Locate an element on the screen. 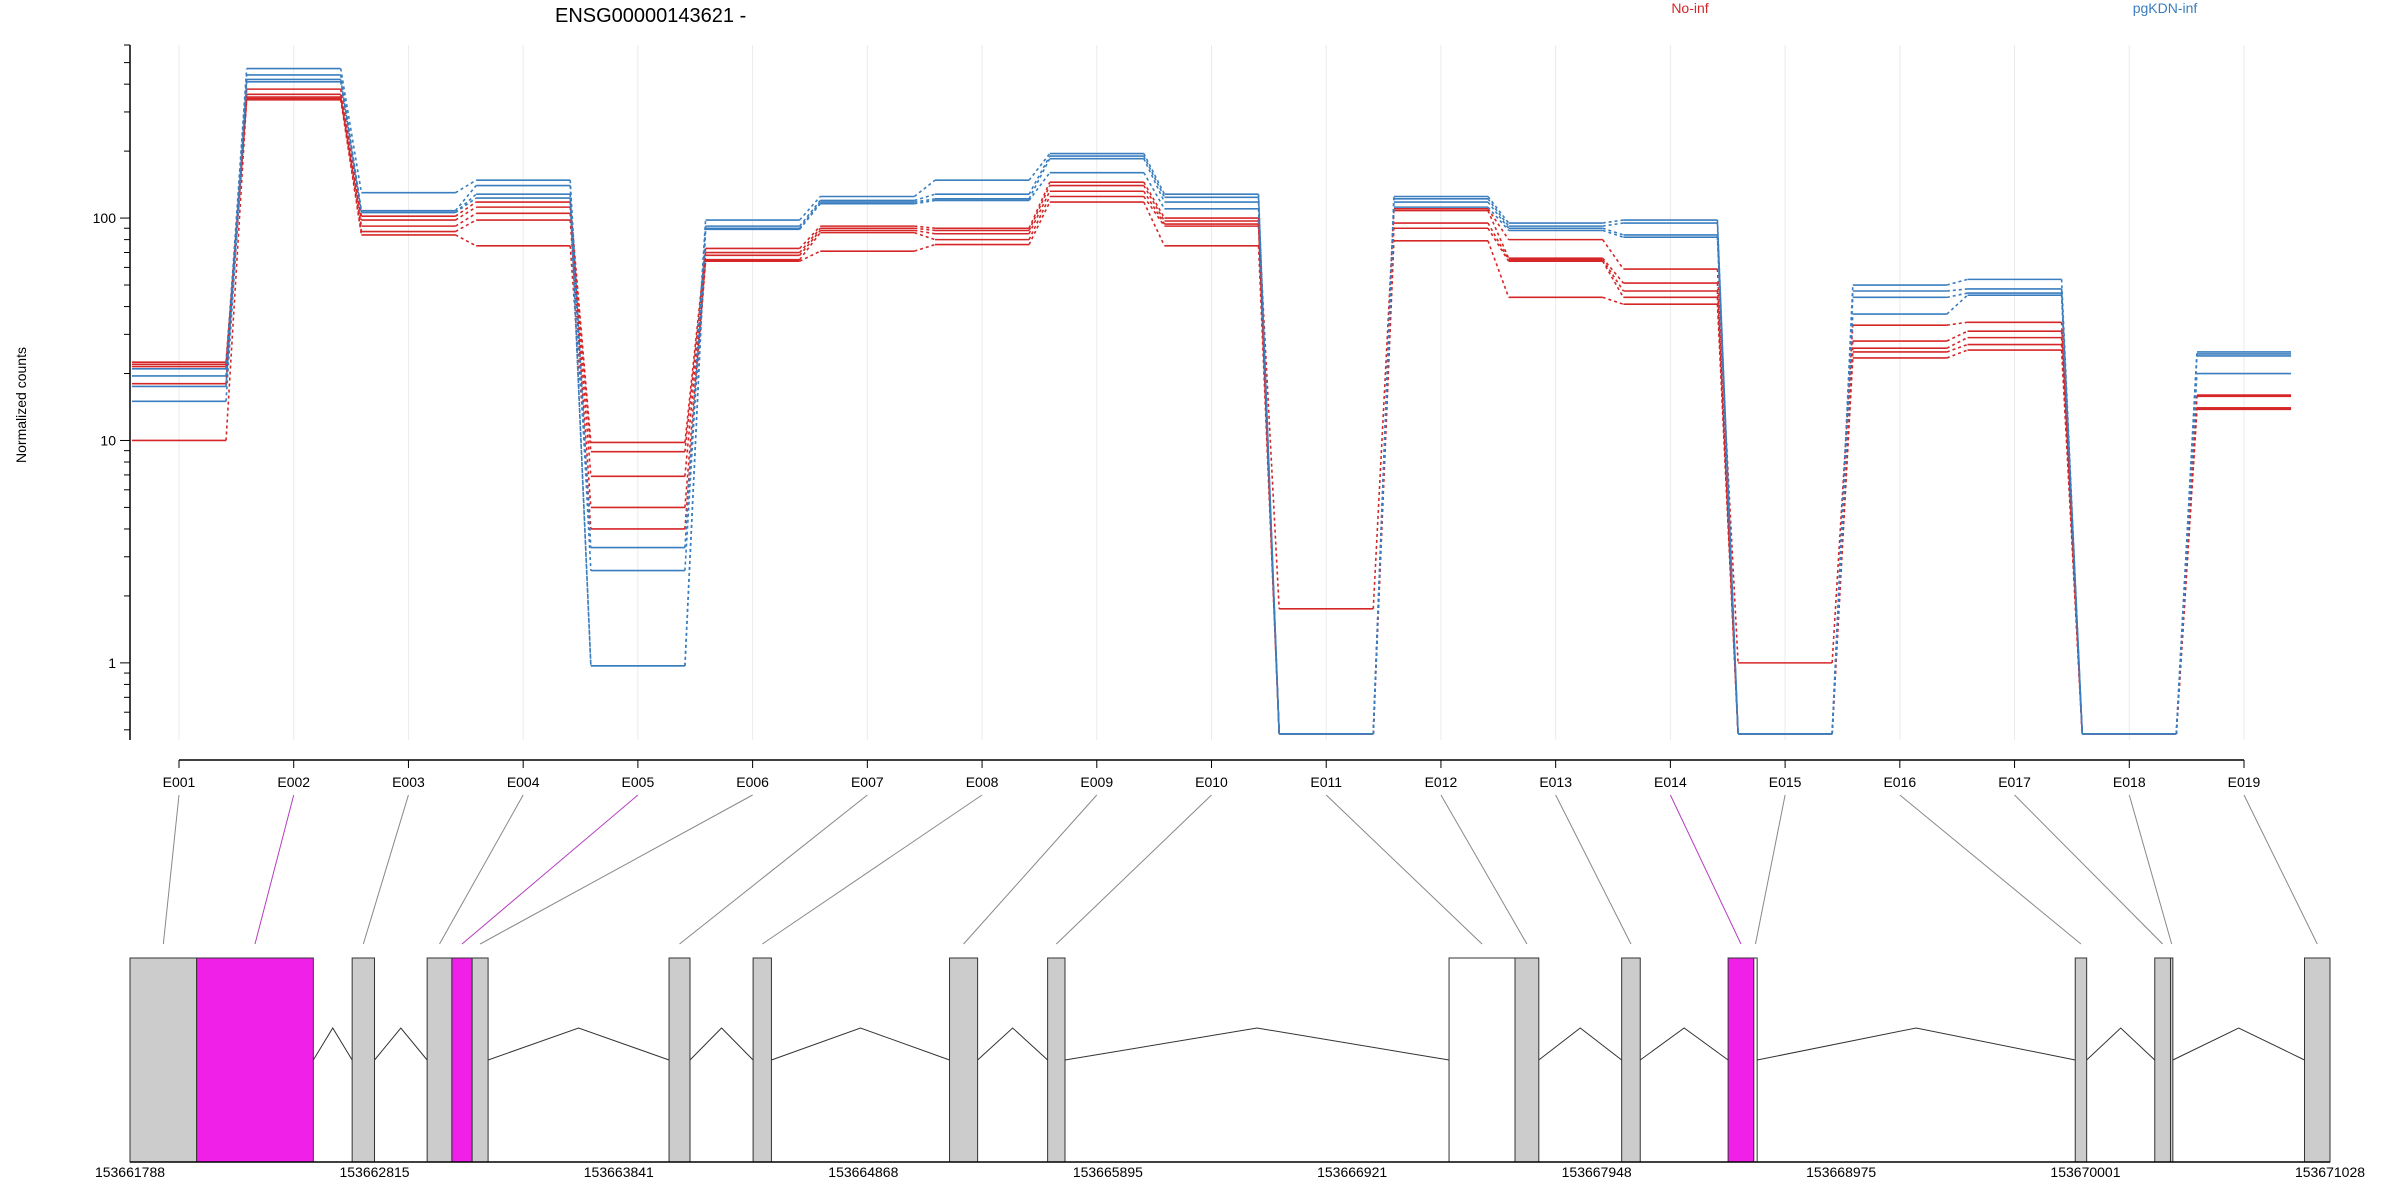 The height and width of the screenshot is (1200, 2400). exon-box-e014 is located at coordinates (1741, 1060).